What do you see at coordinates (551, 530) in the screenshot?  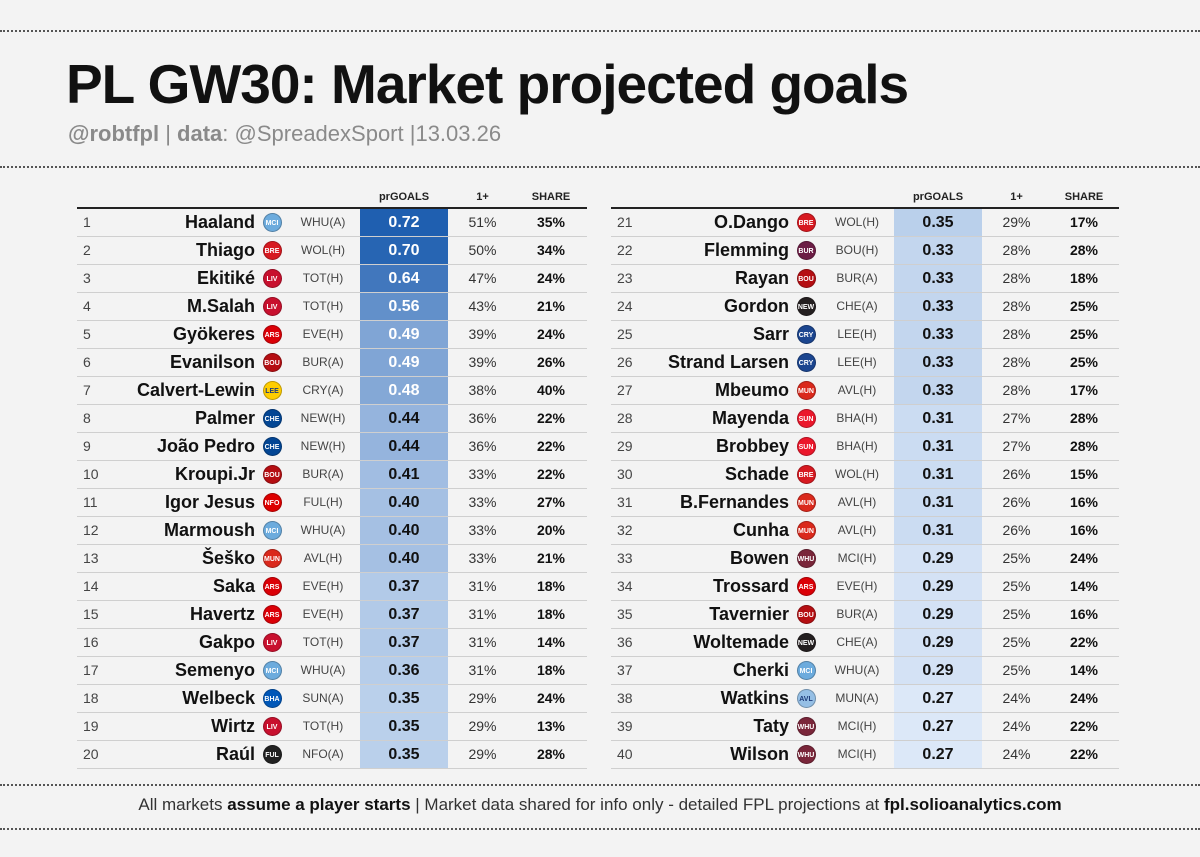 I see `share-value: 20%` at bounding box center [551, 530].